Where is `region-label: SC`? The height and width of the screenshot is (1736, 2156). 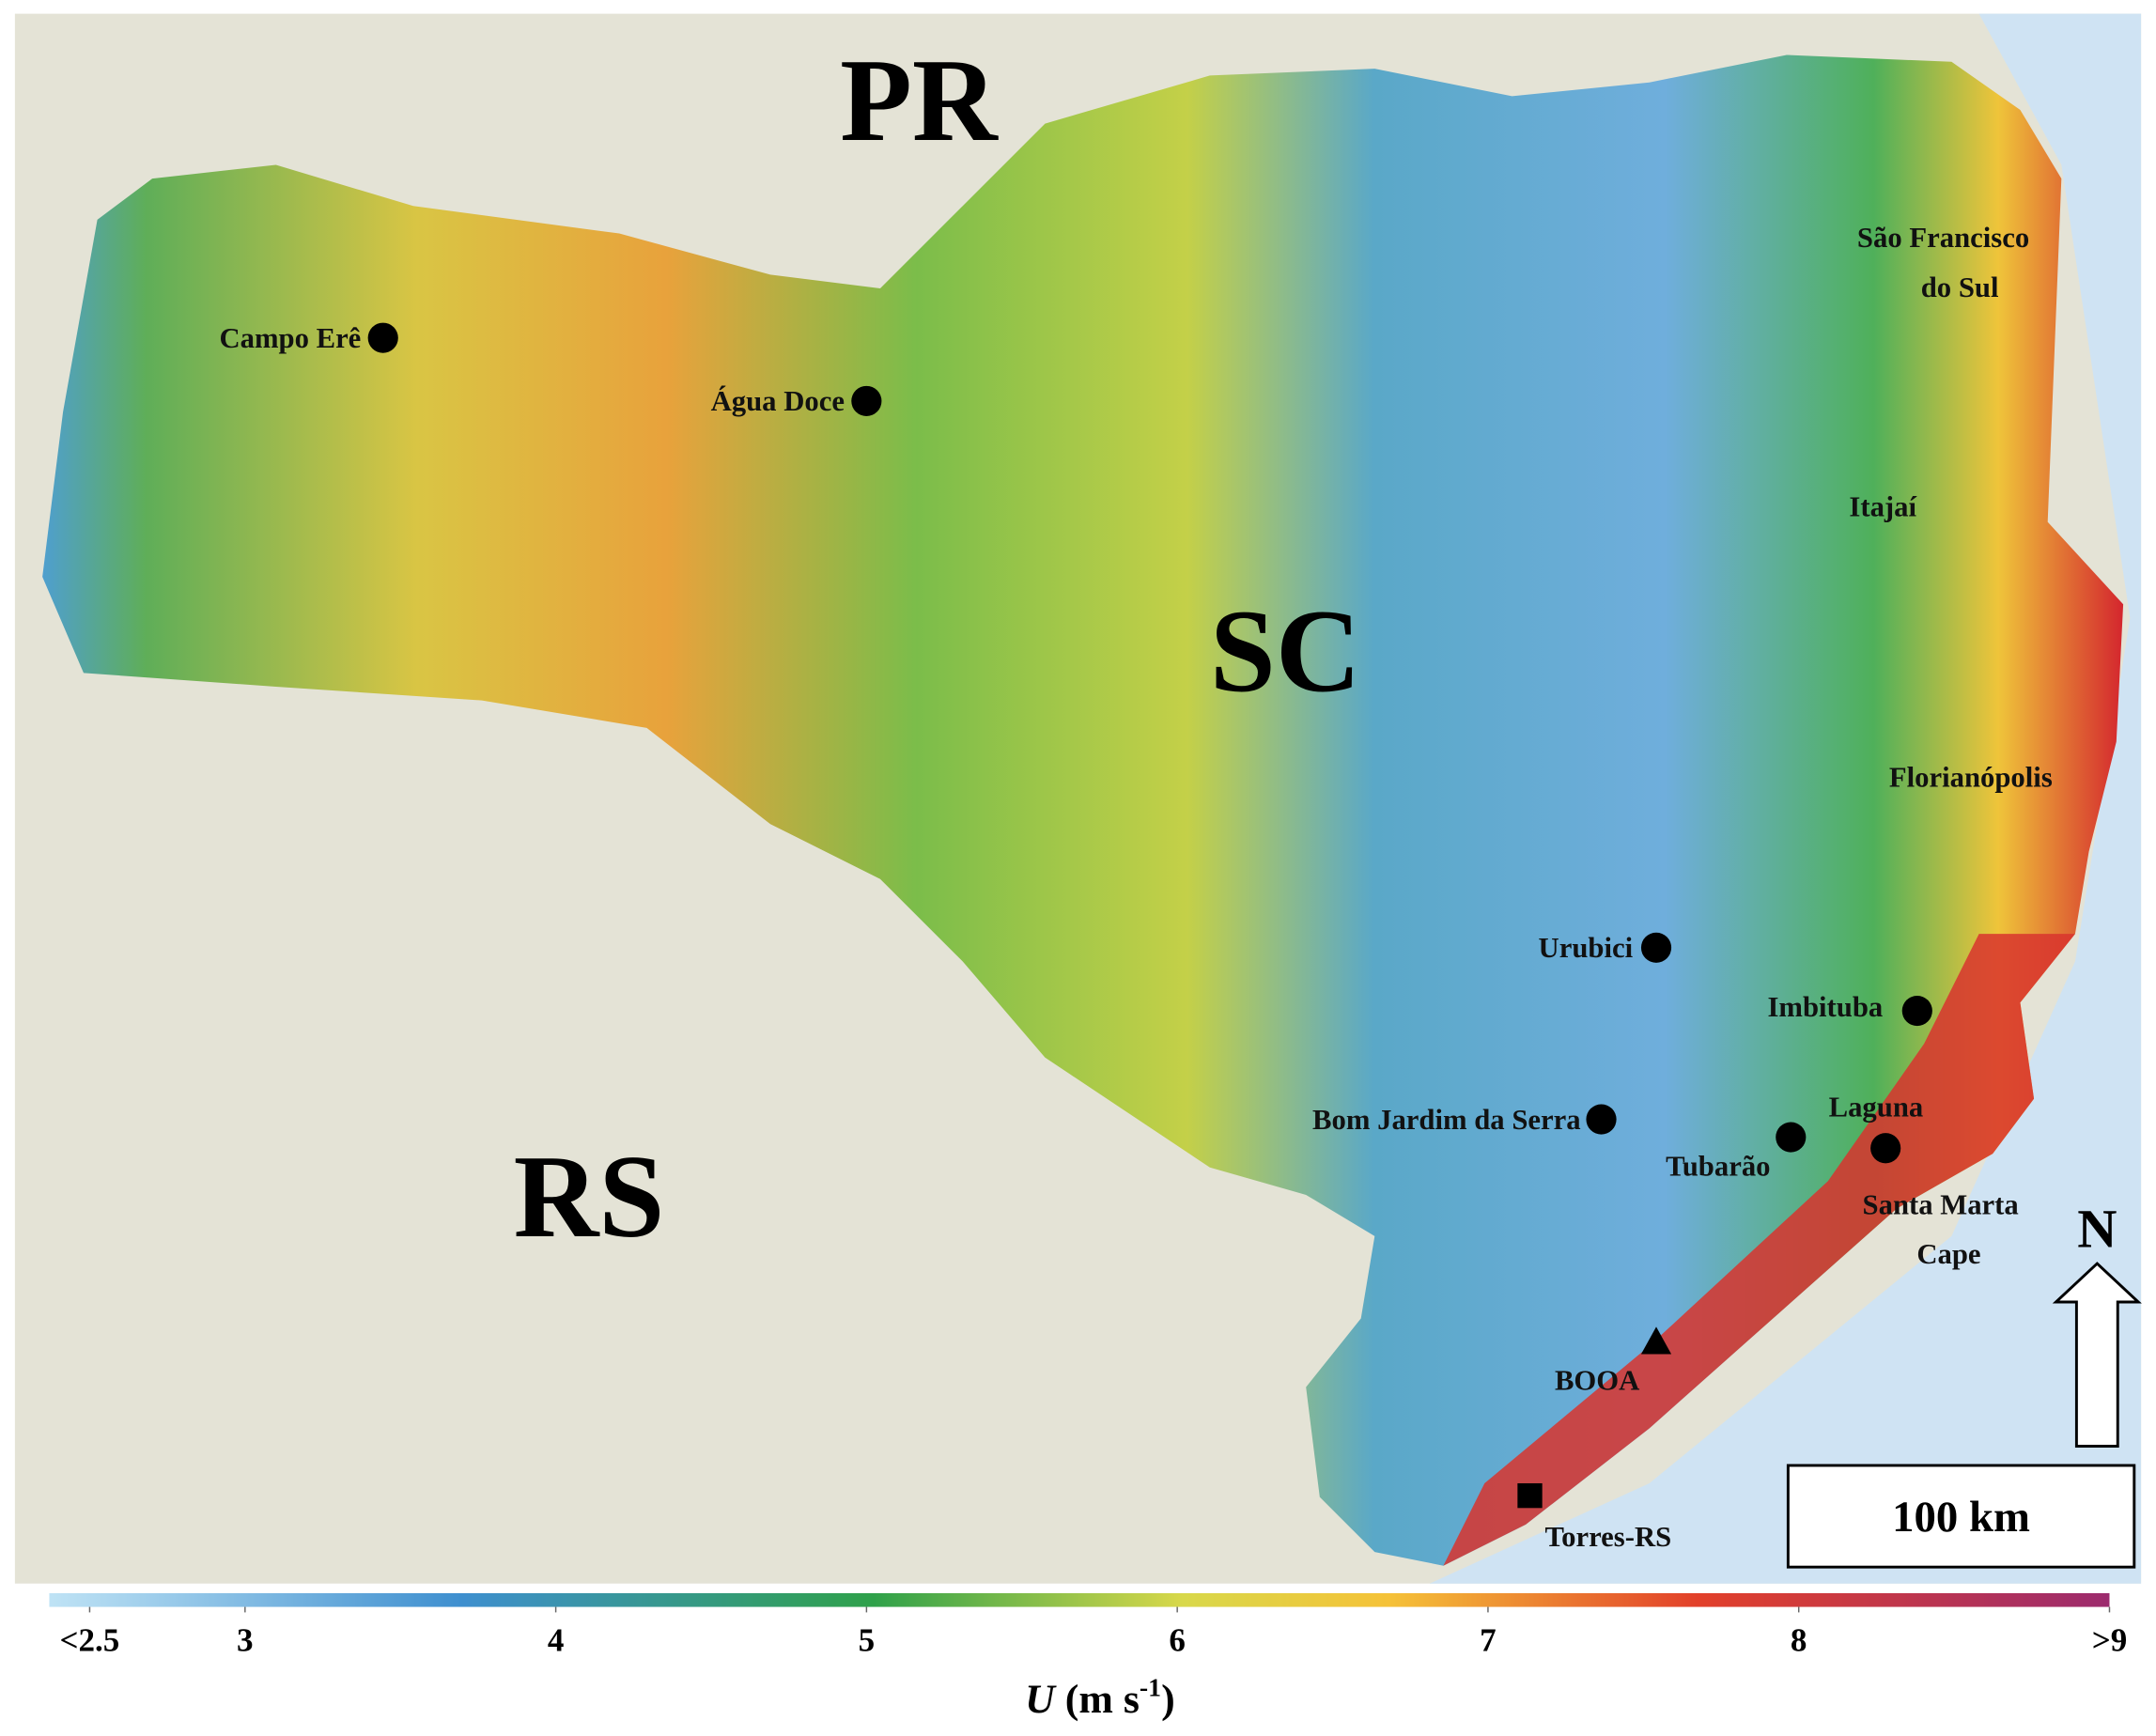 region-label: SC is located at coordinates (1285, 651).